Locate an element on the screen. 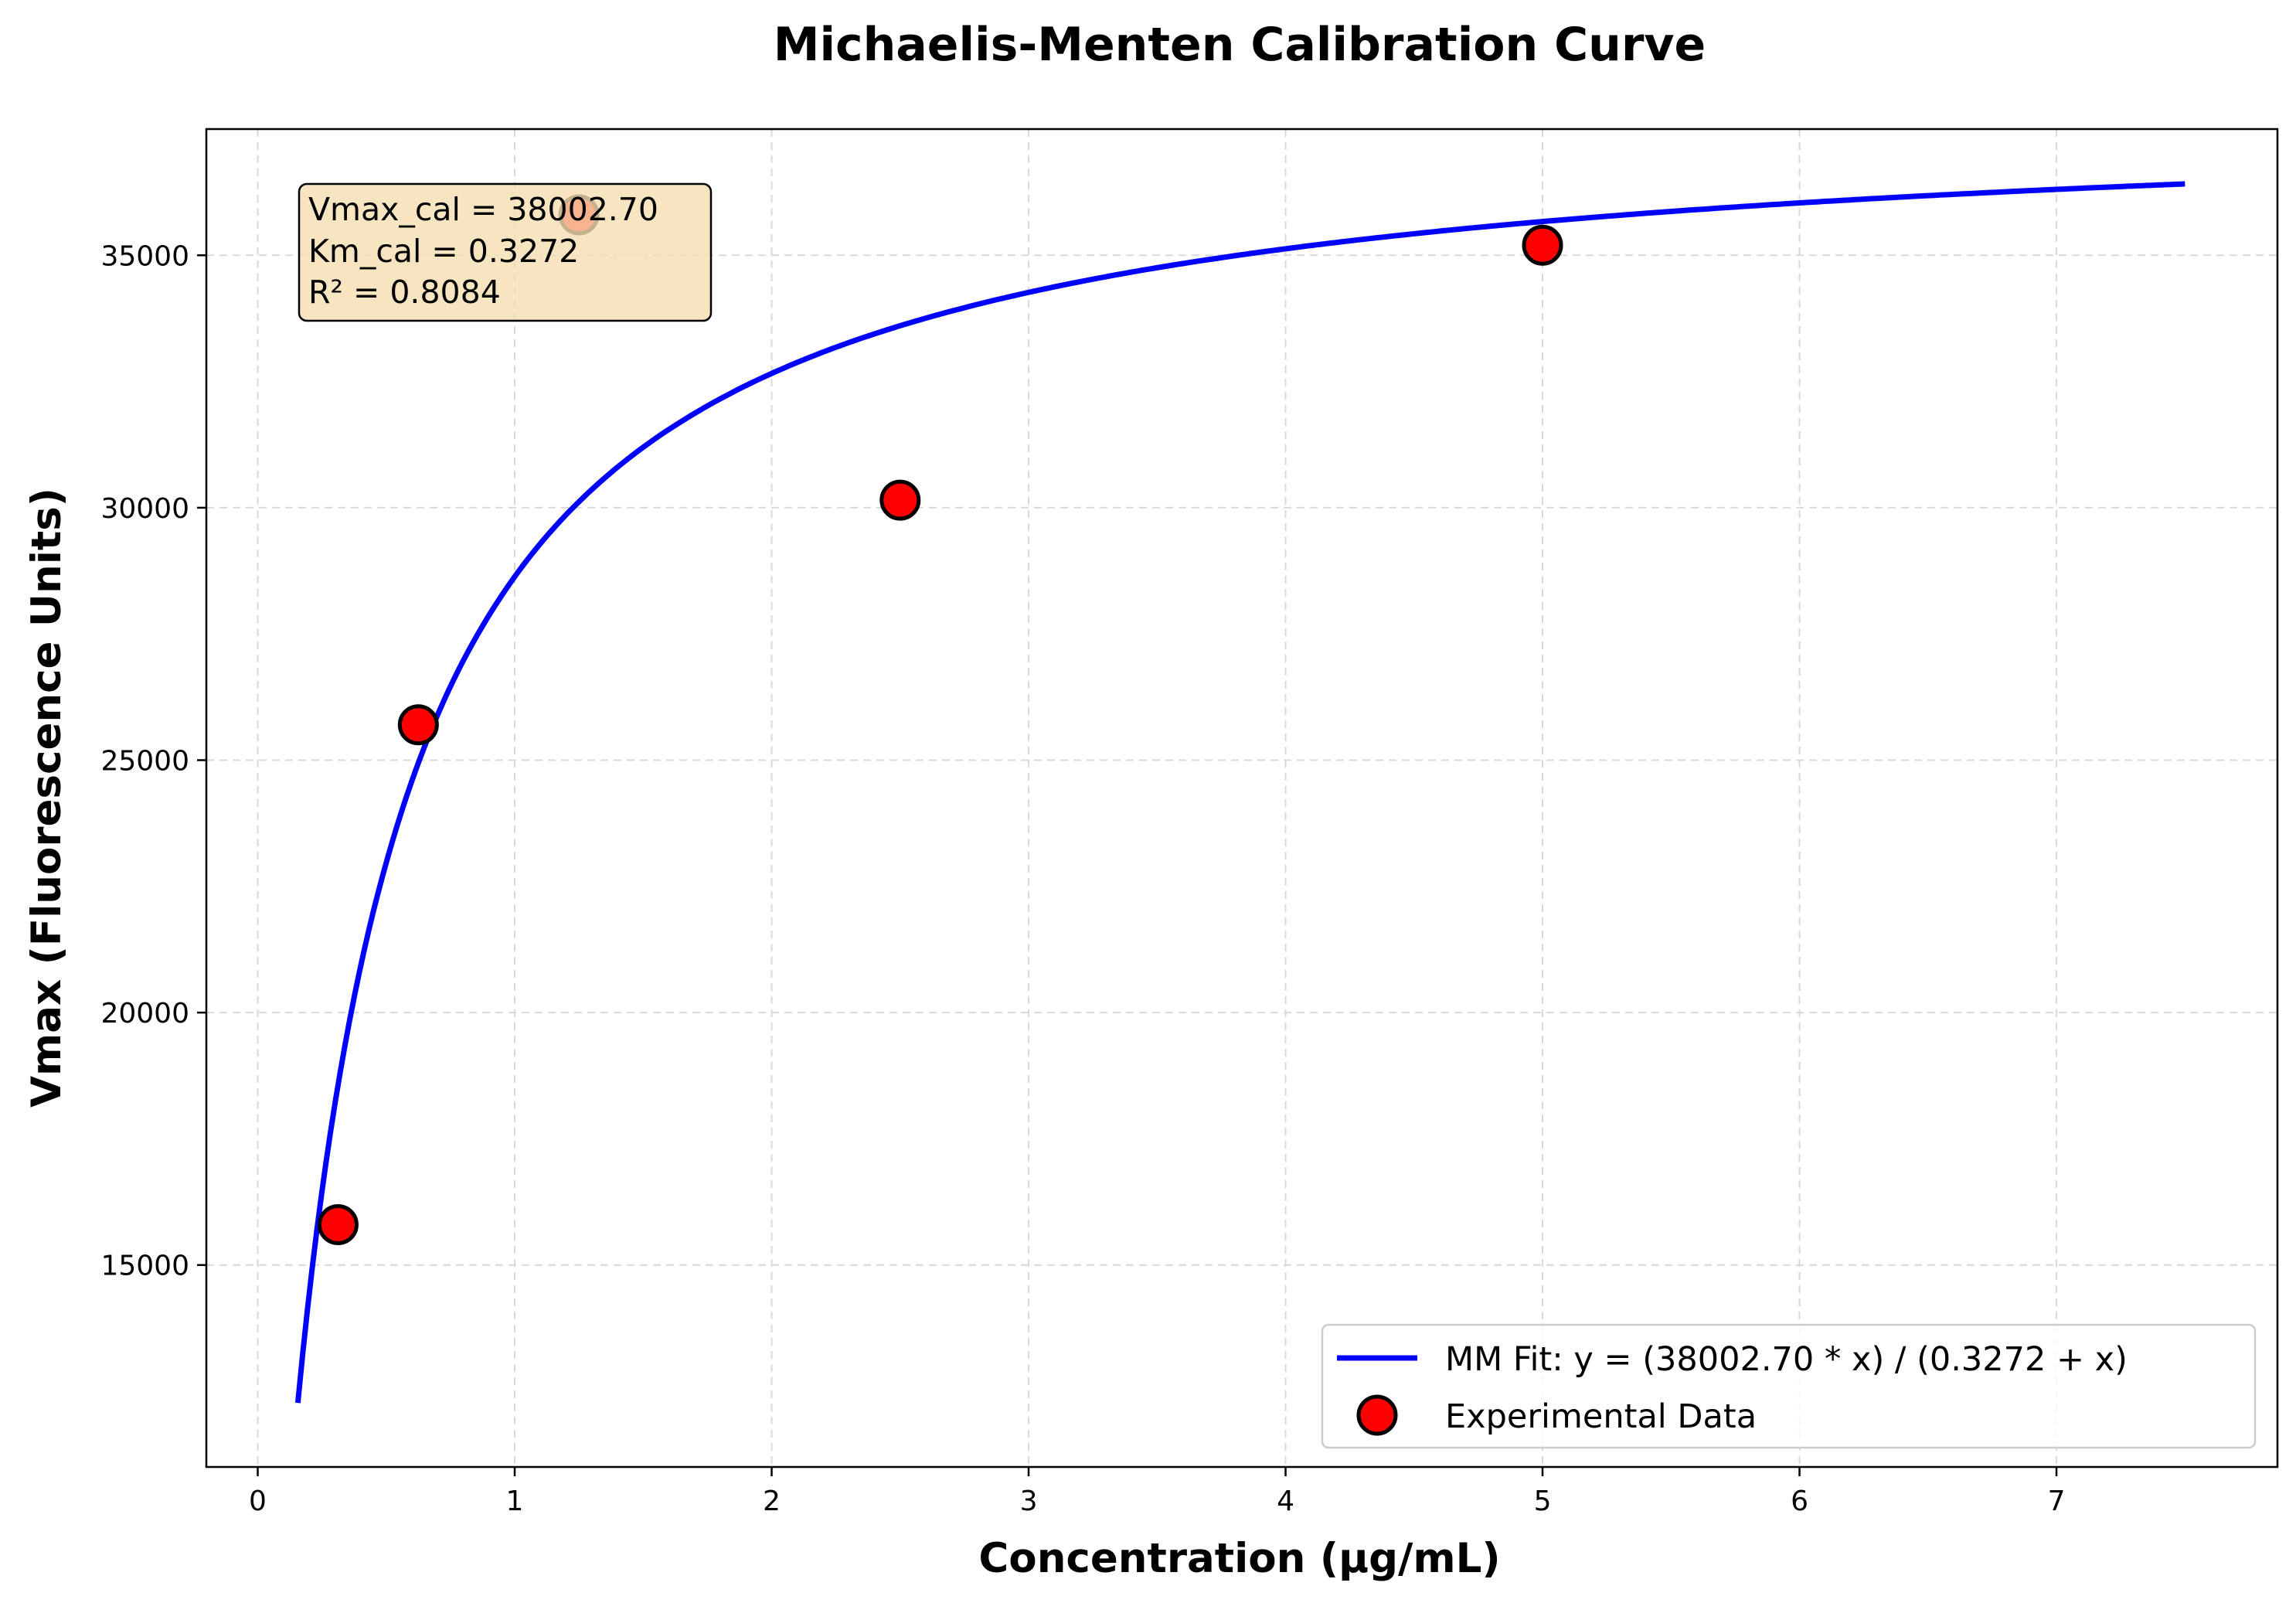 The image size is (2296, 1603). chart-title: Michaelis-Menten Calibration Curve is located at coordinates (1240, 45).